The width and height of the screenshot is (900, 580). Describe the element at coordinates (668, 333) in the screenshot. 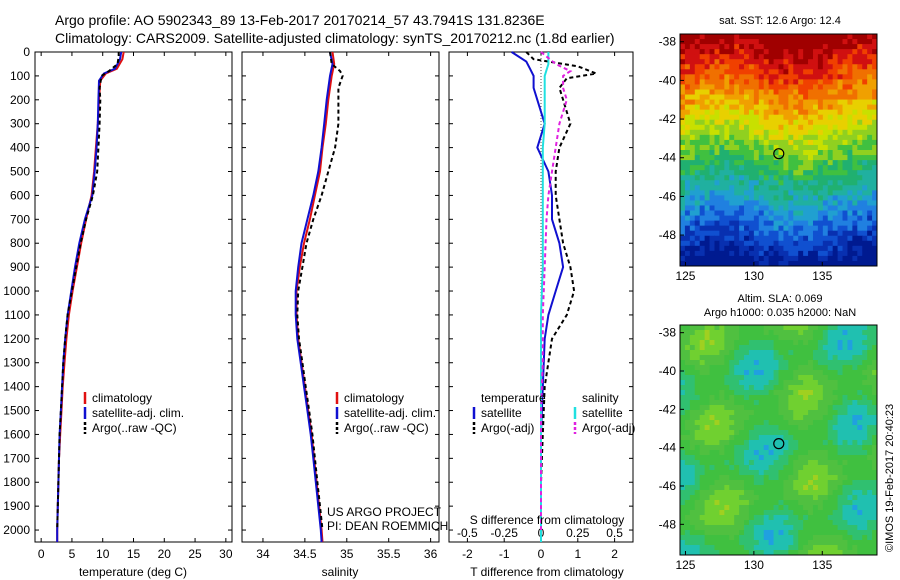

I see `map-lat-label: -38` at that location.